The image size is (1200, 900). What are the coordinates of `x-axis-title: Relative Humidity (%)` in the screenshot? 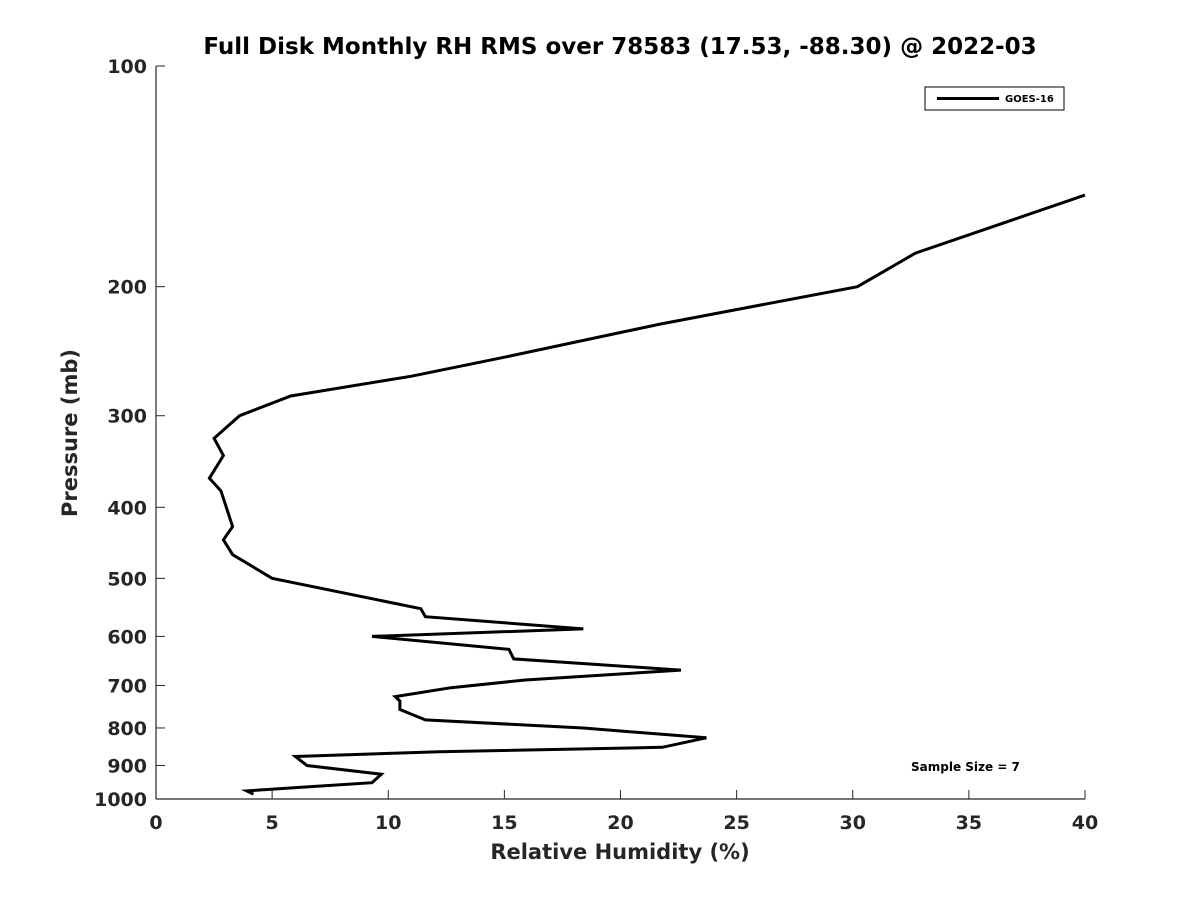 It's located at (619, 852).